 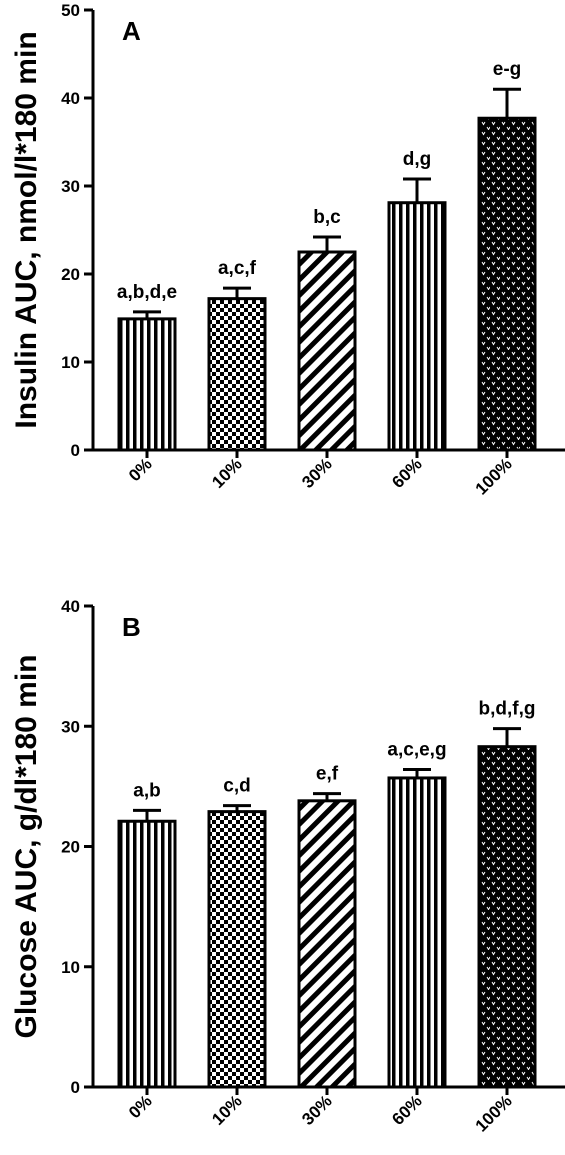 I want to click on bar-annotation: e-g, so click(x=507, y=69).